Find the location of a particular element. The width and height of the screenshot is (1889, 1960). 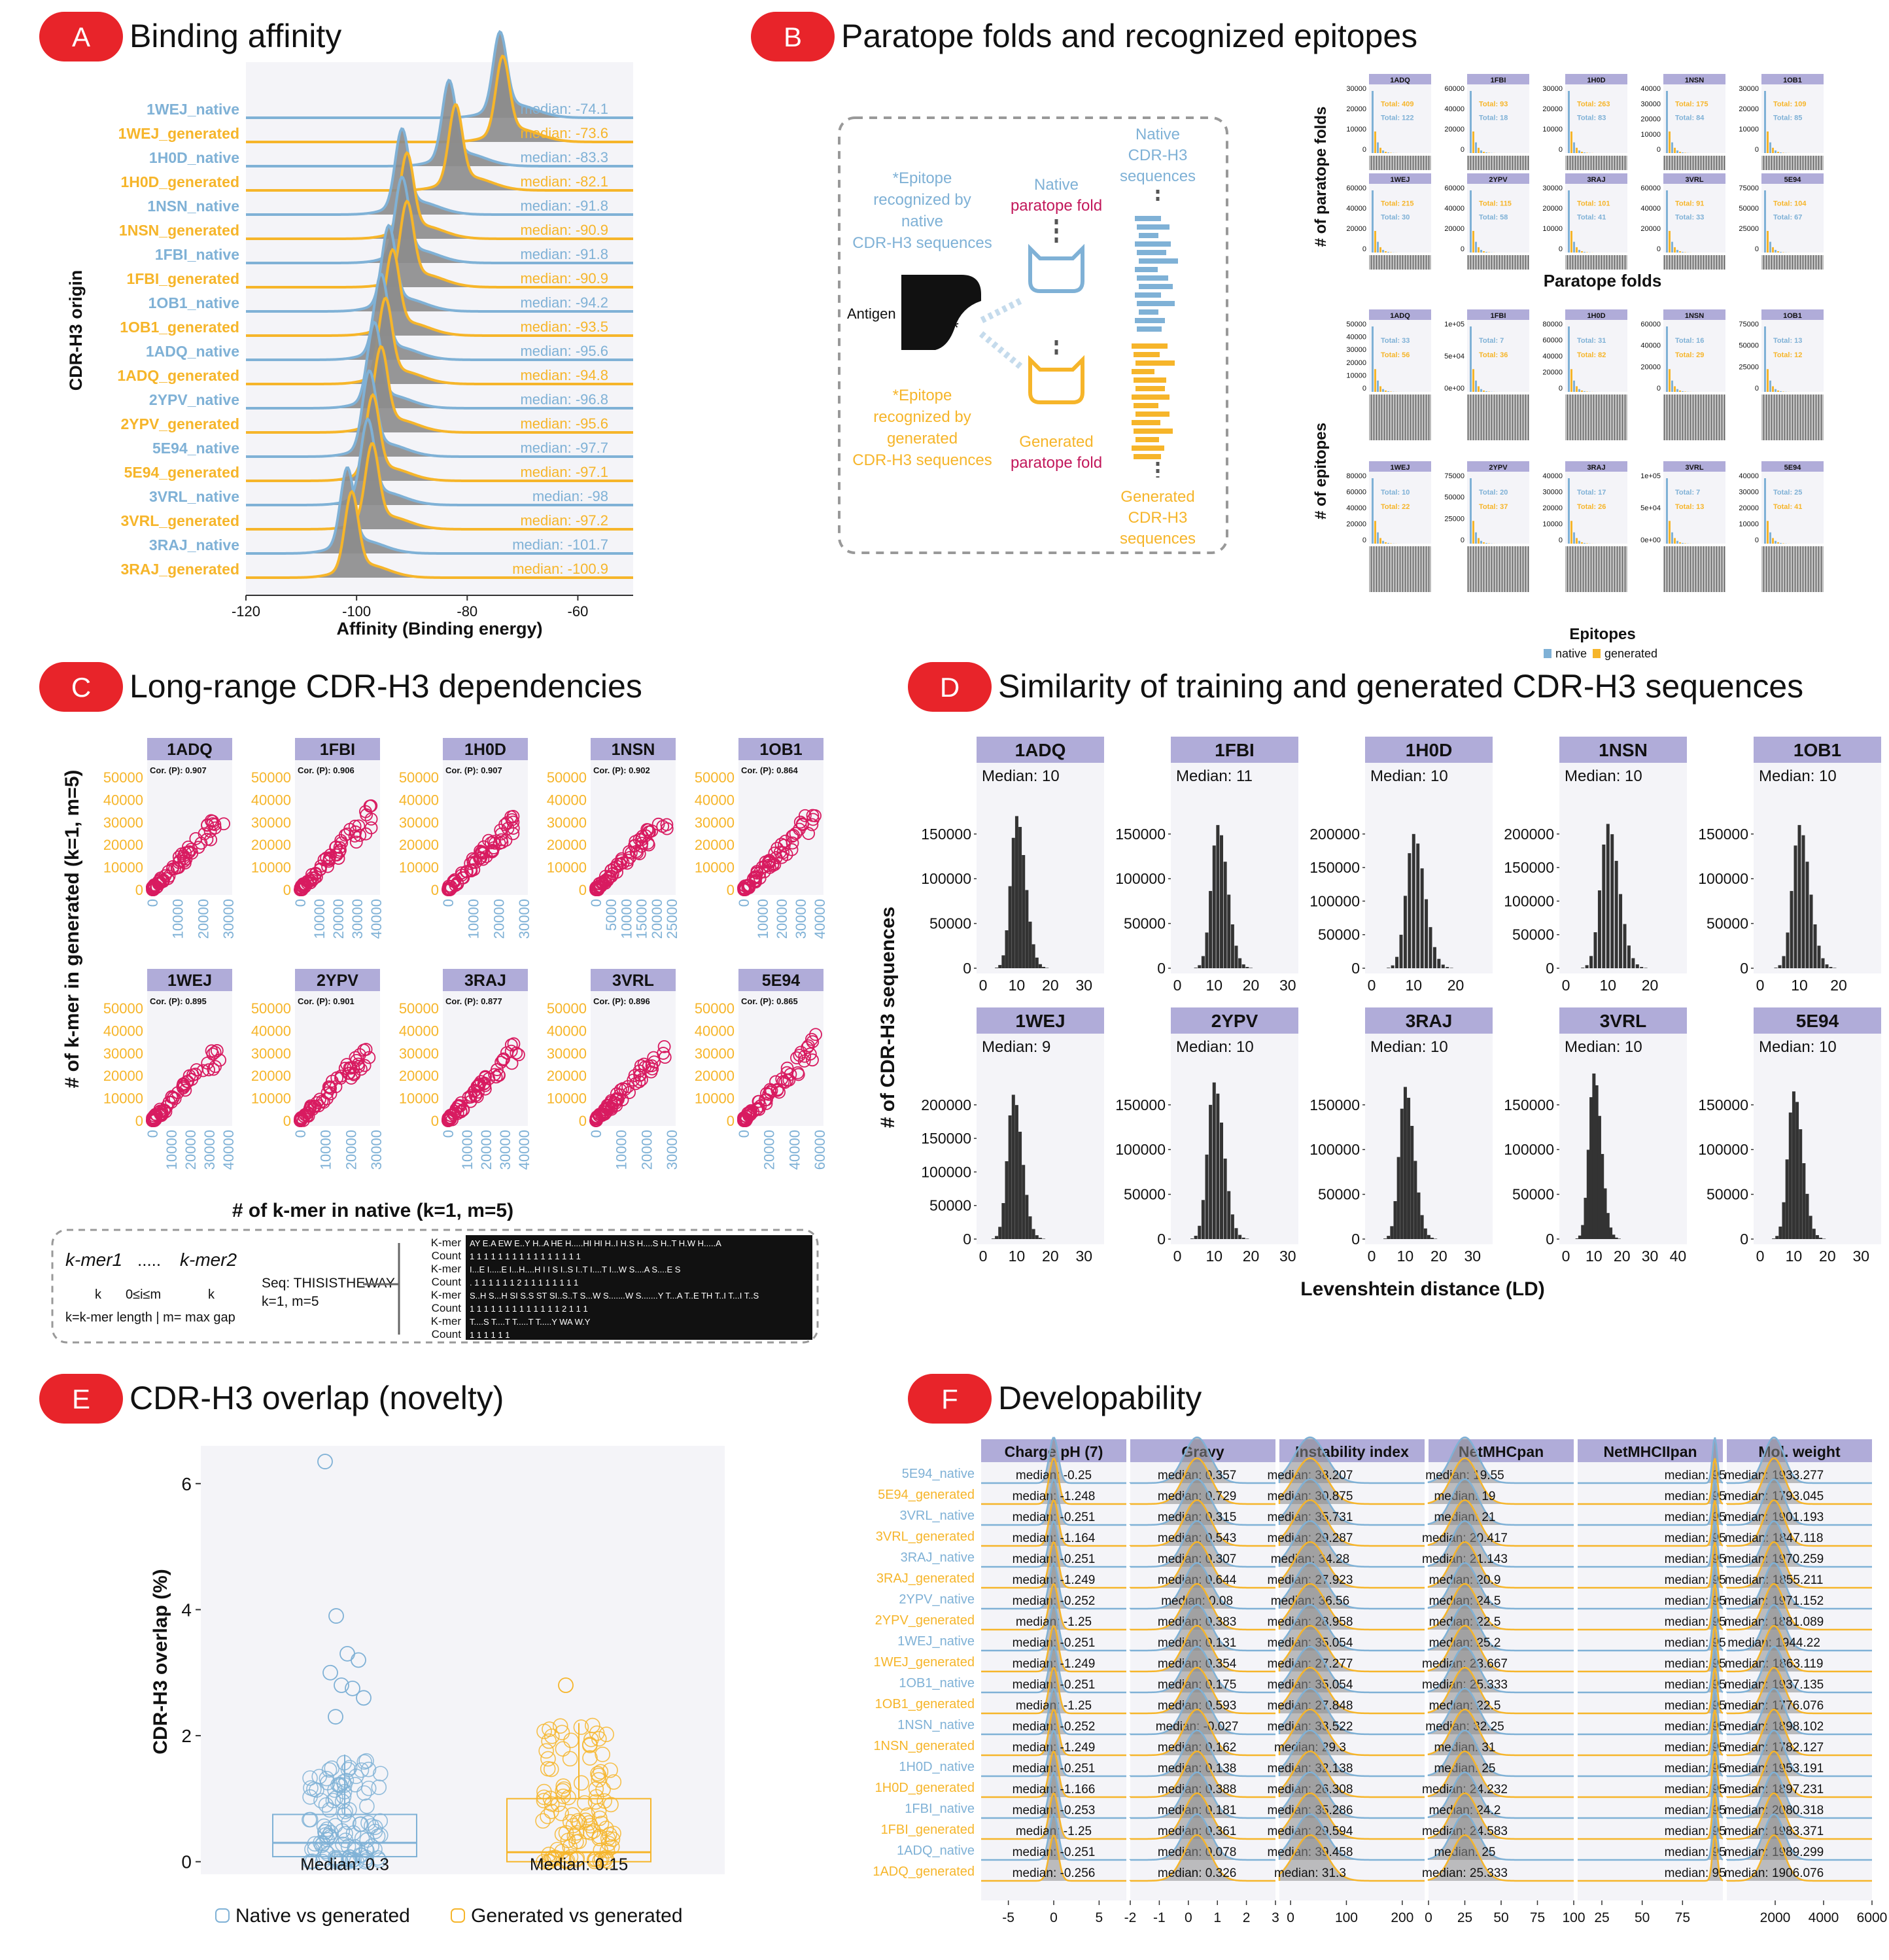

ridge-line-5E94_native is located at coordinates (440, 413).